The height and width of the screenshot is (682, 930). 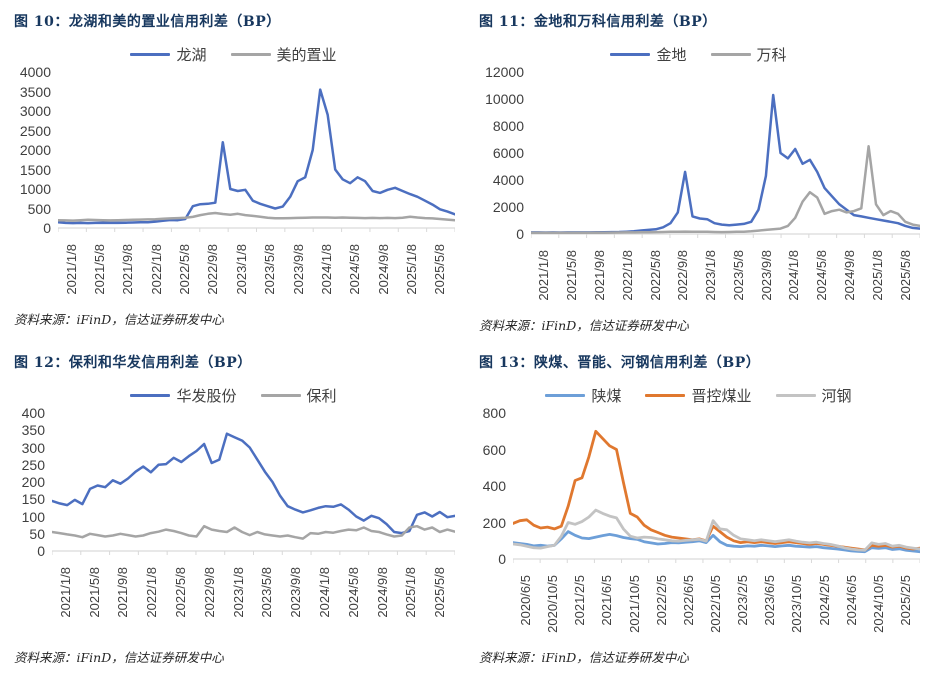 What do you see at coordinates (508, 207) in the screenshot?
I see `y-axis-label: 2000` at bounding box center [508, 207].